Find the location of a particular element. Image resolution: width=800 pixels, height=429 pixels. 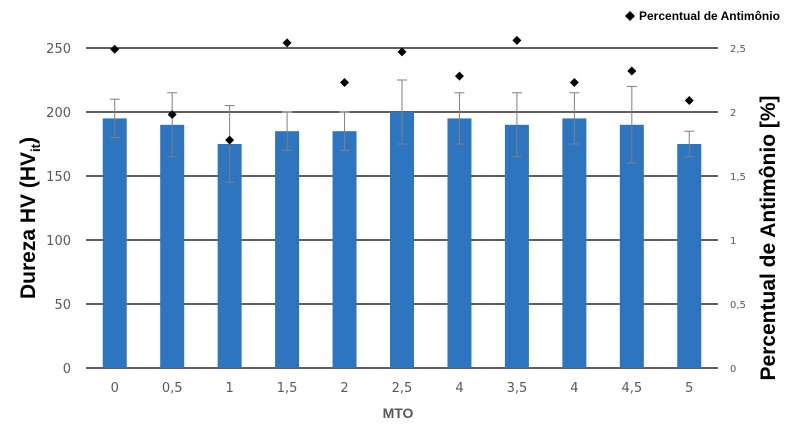

x-tick-label: 2,5 is located at coordinates (402, 388).